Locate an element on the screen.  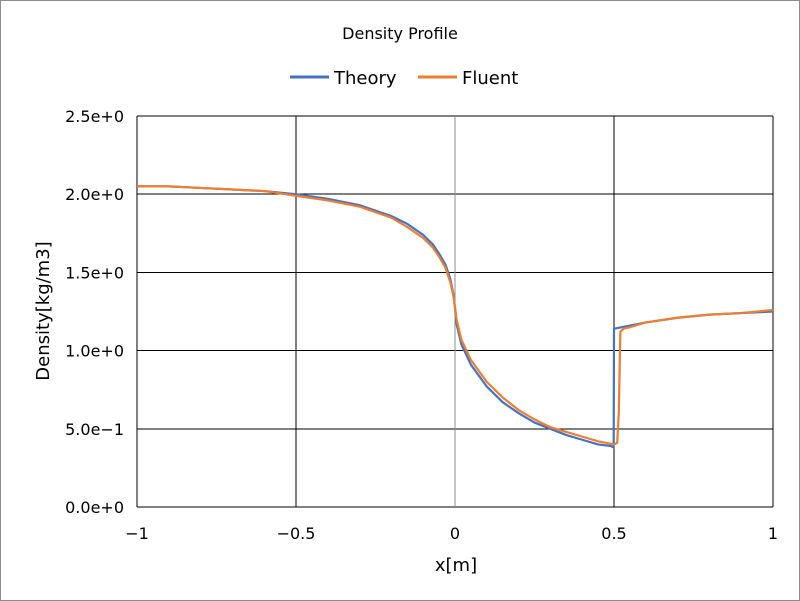
legend-label-theory: Theory is located at coordinates (365, 78).